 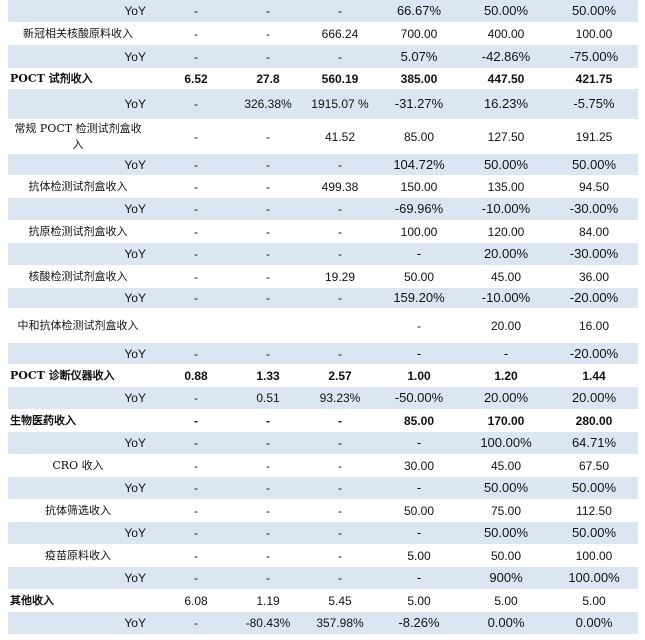 What do you see at coordinates (323, 555) in the screenshot?
I see `table-row: 疫苗原料收入 - - - 5.00 50.00 100.00` at bounding box center [323, 555].